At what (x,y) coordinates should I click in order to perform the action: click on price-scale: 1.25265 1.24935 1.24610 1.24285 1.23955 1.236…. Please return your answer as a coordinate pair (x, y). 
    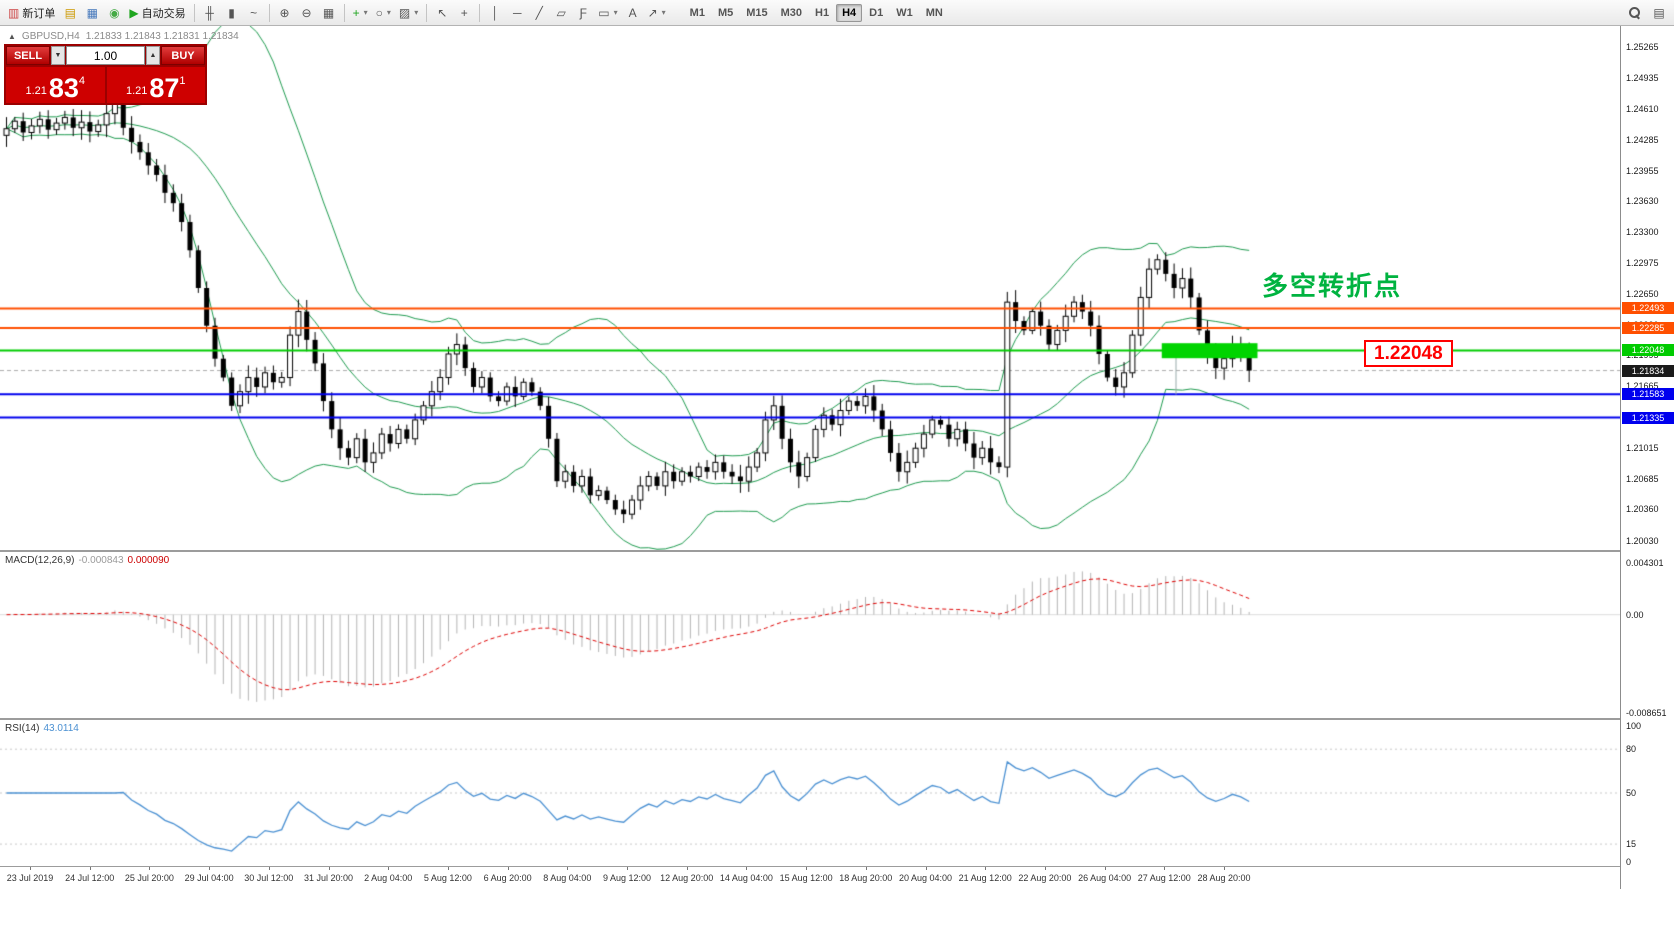
    Looking at the image, I should click on (1647, 457).